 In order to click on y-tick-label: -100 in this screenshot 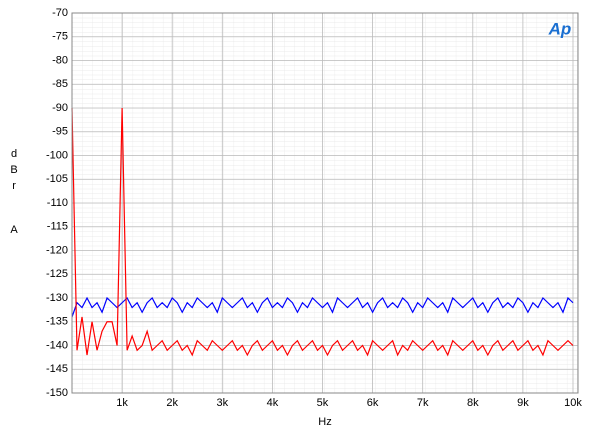, I will do `click(57, 155)`.